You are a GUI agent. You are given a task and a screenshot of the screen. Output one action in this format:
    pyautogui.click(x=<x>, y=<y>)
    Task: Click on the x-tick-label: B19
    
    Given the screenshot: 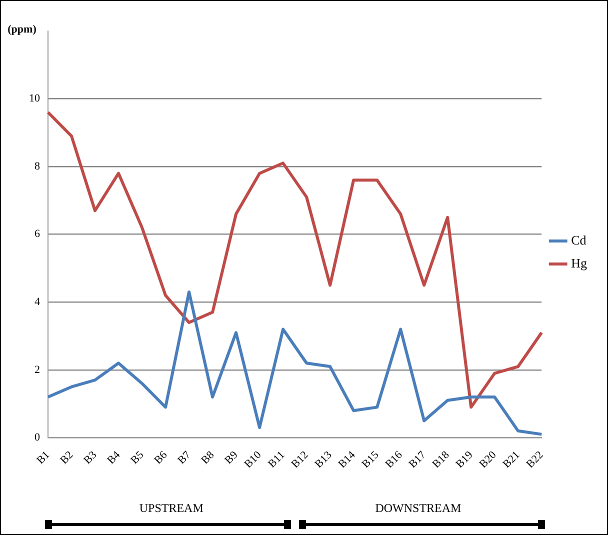 What is the action you would take?
    pyautogui.click(x=465, y=459)
    